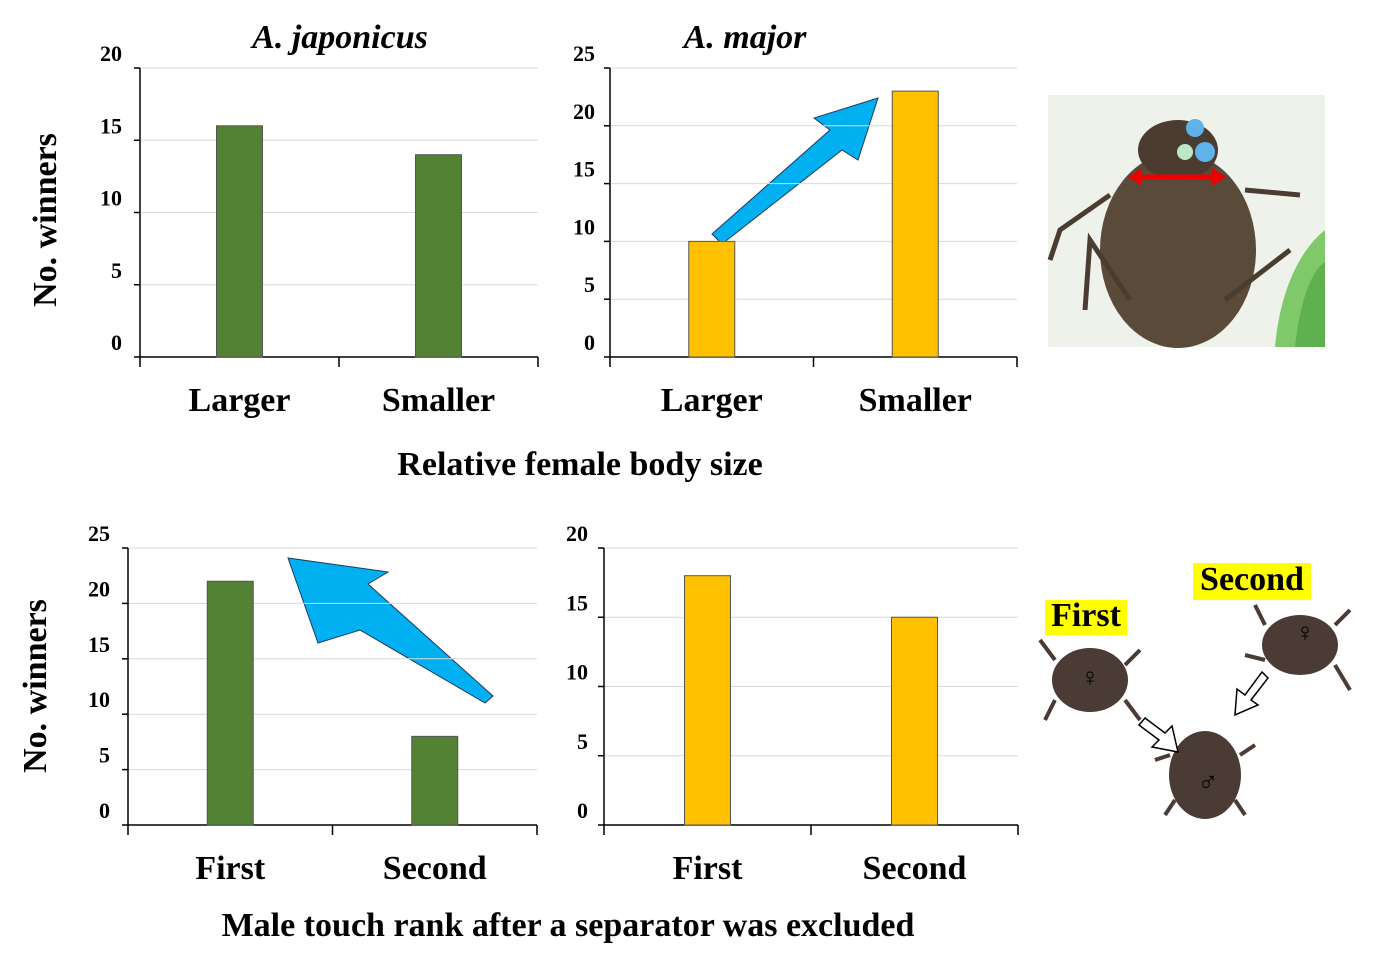  Describe the element at coordinates (579, 464) in the screenshot. I see `x-axis-label: Relative female body size` at that location.